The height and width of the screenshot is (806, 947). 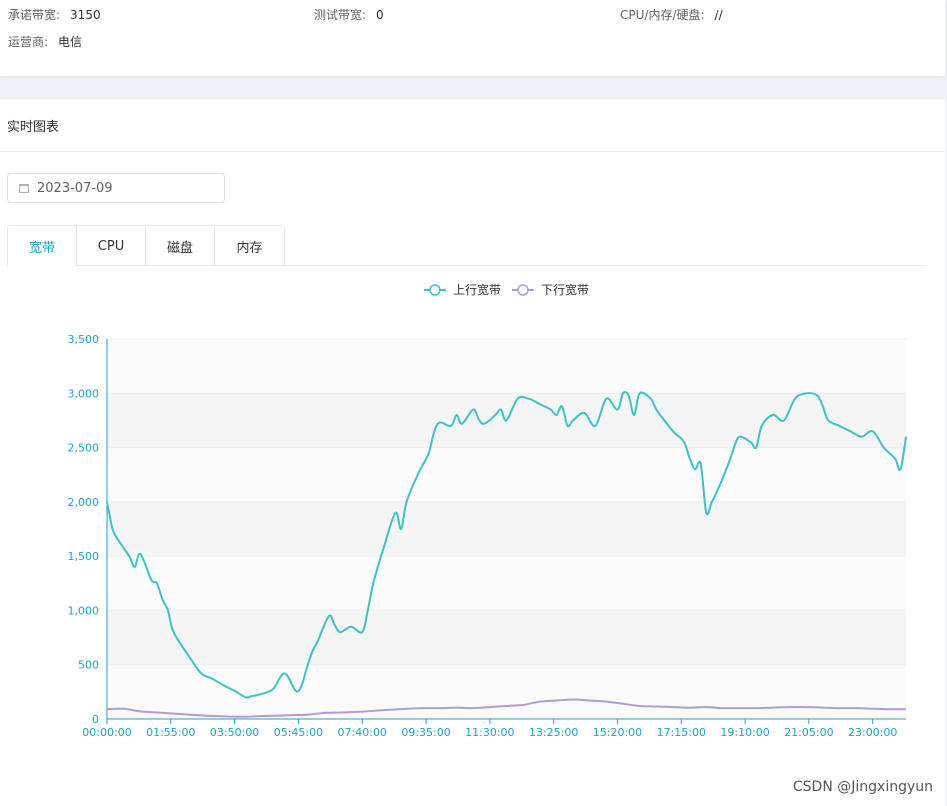 I want to click on panel-header: 实时图表, so click(x=472, y=125).